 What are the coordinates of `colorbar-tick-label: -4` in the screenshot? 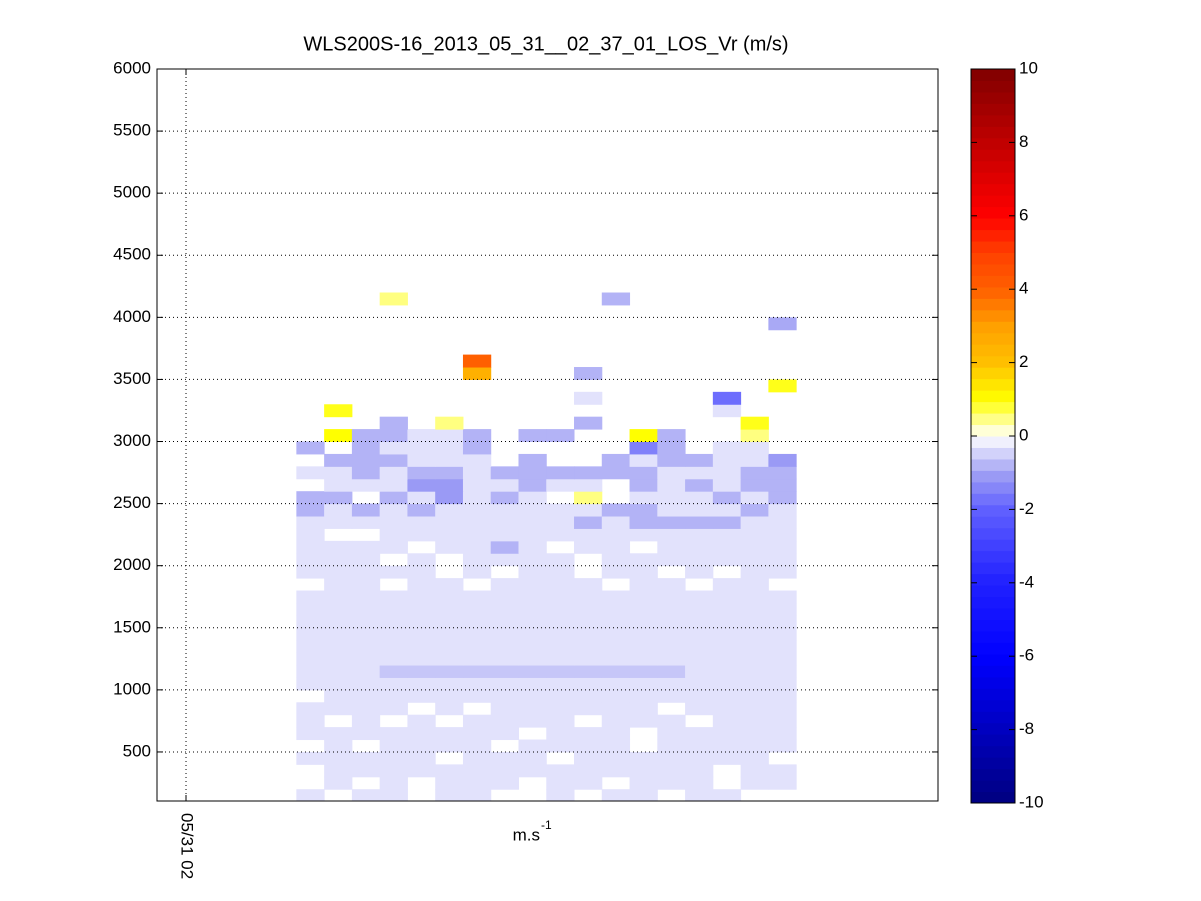 It's located at (1026, 581).